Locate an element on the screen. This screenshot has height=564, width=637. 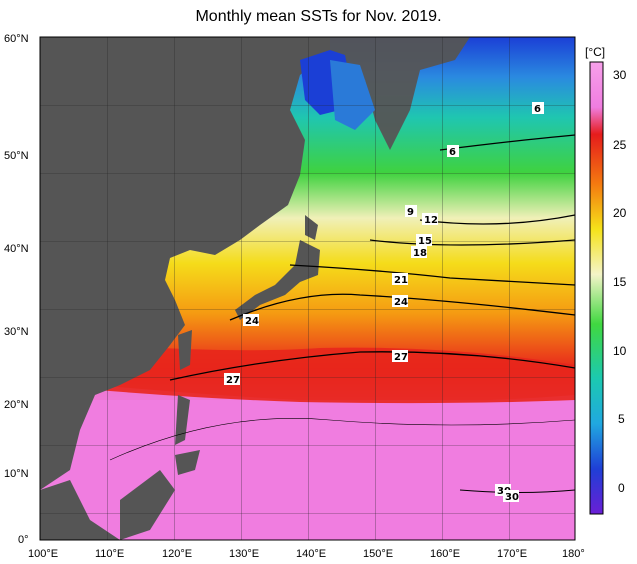
colorbar-unit: [°C] is located at coordinates (595, 52).